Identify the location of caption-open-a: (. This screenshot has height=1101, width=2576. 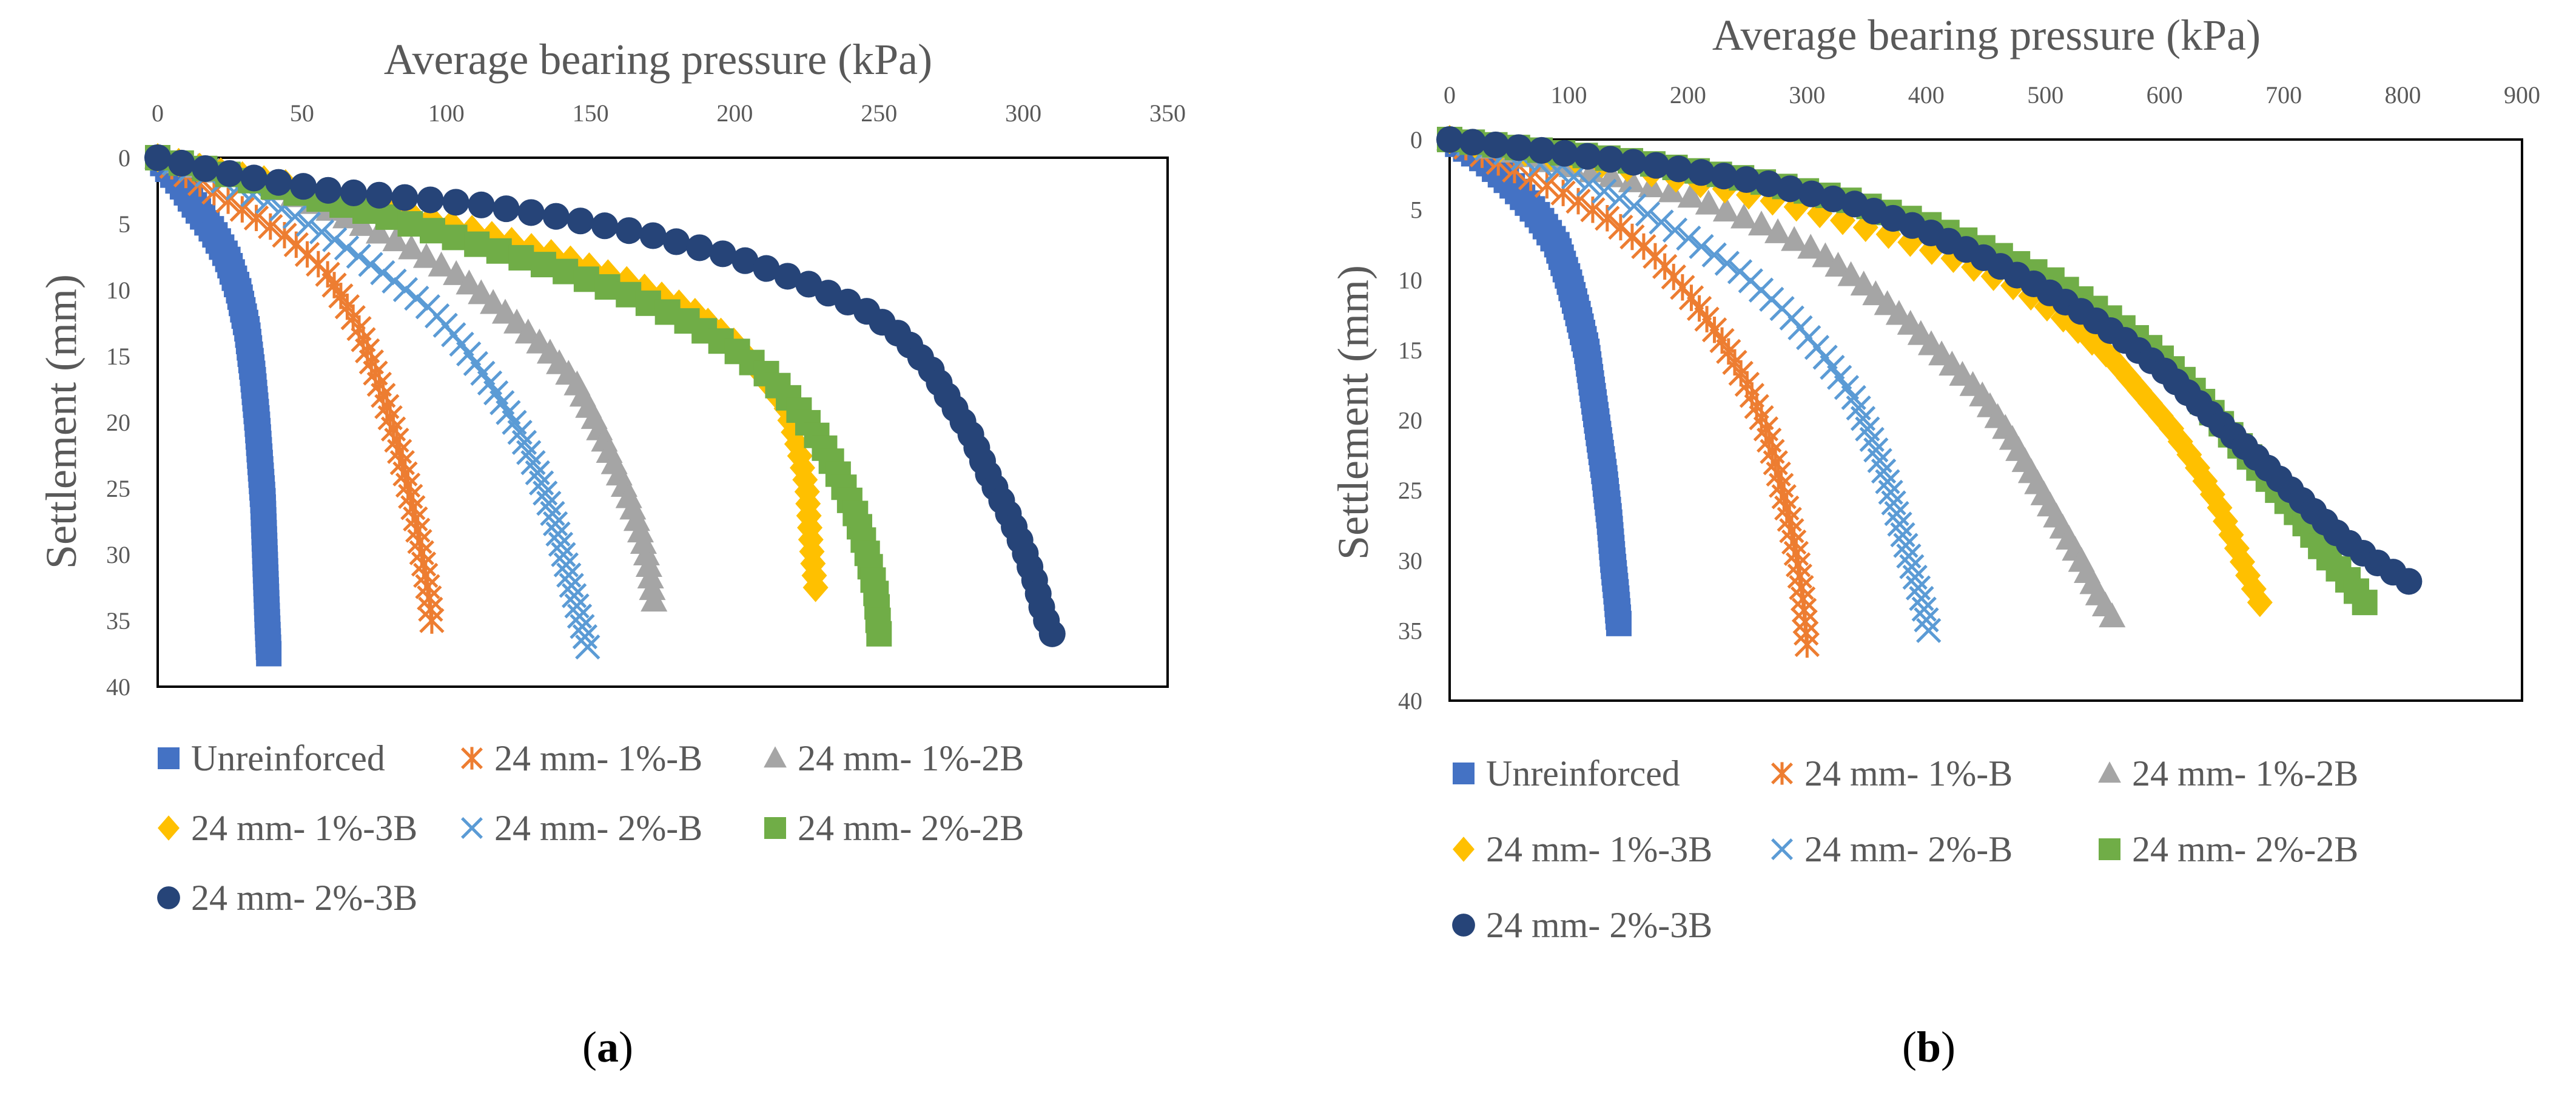
(589, 1047).